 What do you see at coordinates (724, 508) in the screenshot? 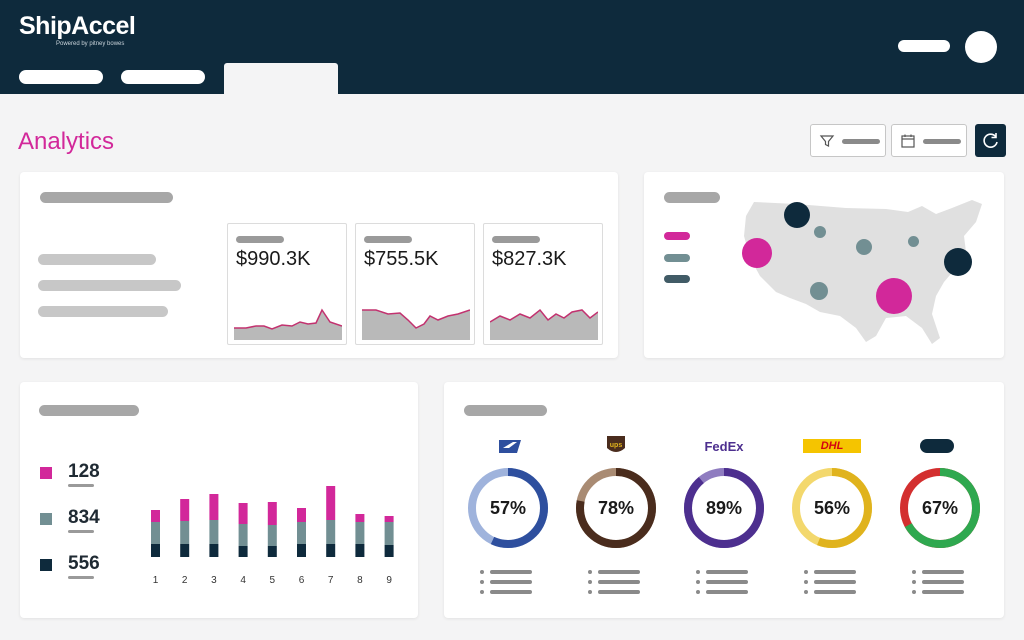
I see `carrier-donut: 89%` at bounding box center [724, 508].